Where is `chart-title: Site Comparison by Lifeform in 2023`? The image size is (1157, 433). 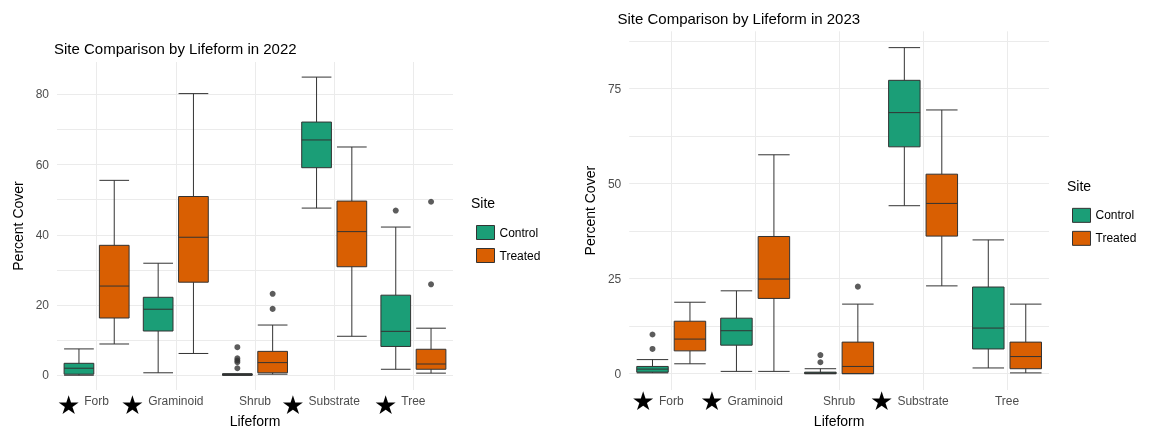
chart-title: Site Comparison by Lifeform in 2023 is located at coordinates (739, 18).